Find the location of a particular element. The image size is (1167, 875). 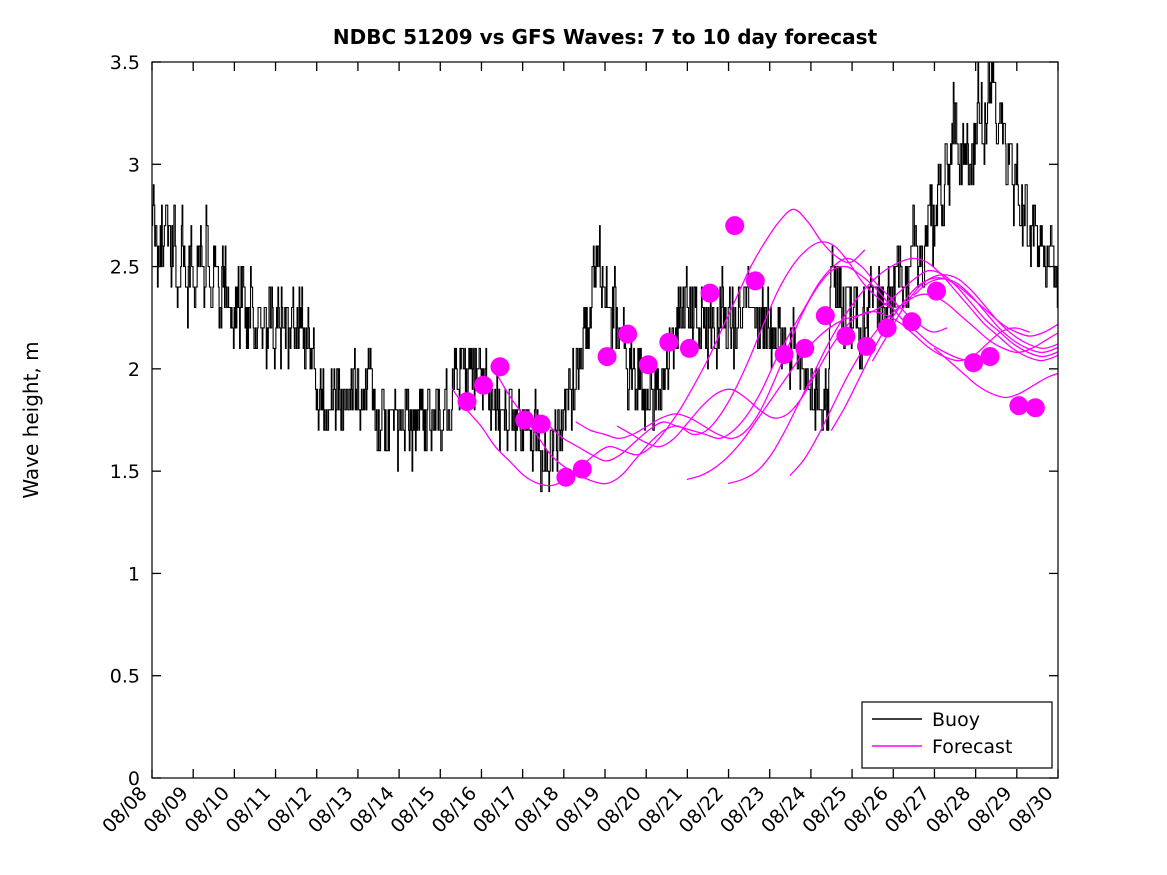

y-tick-label: 2 is located at coordinates (134, 370).